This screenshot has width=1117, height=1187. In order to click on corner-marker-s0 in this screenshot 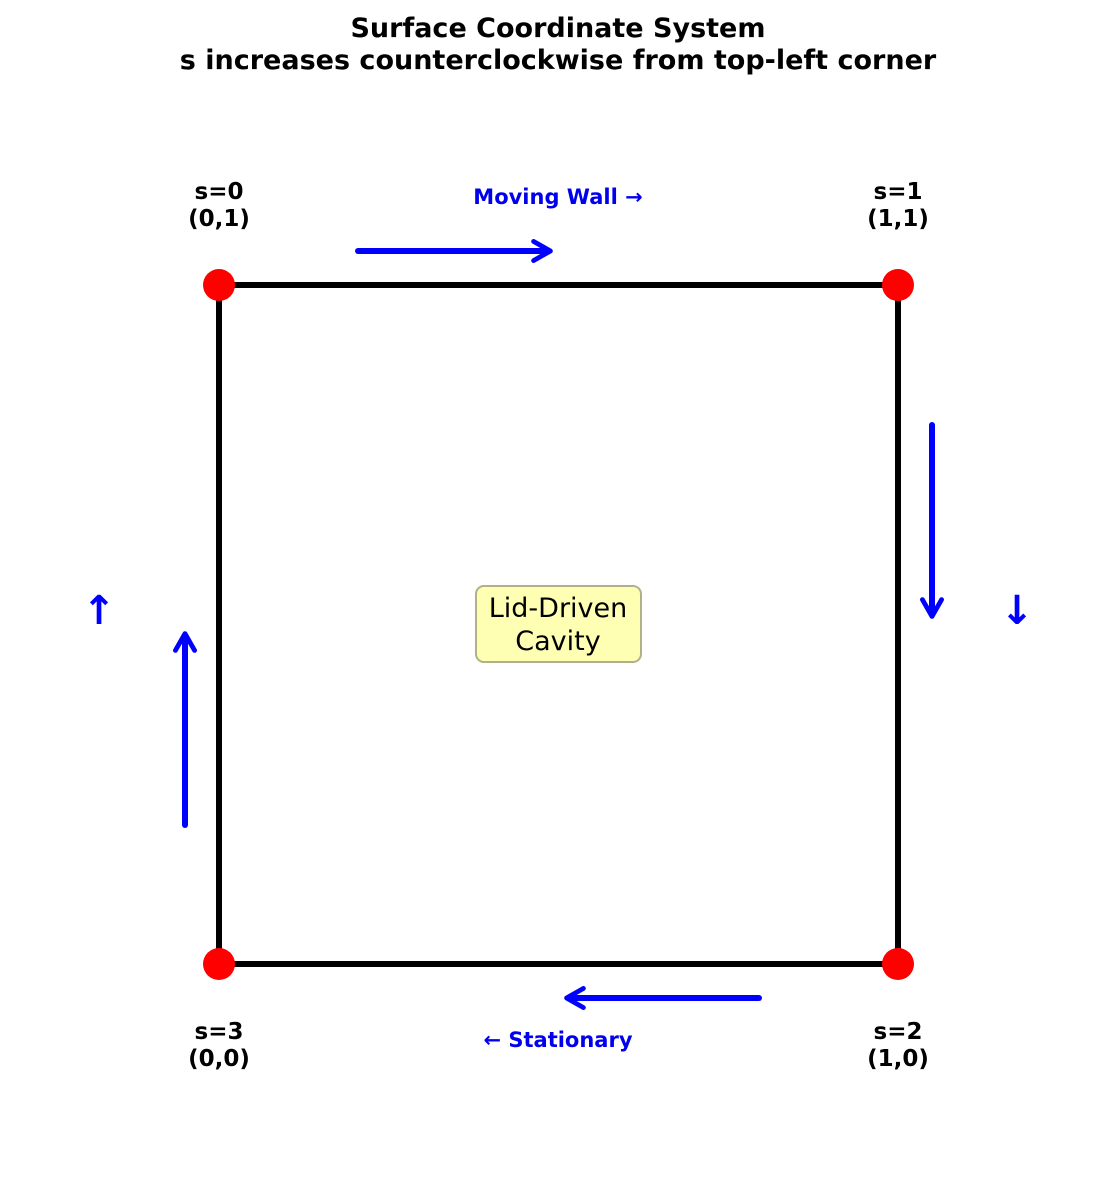, I will do `click(219, 285)`.